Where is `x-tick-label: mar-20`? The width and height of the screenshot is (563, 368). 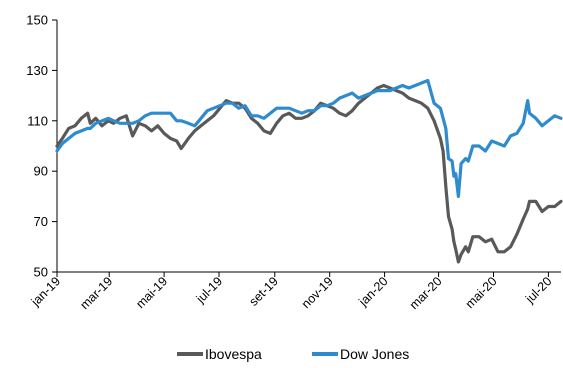 x-tick-label: mar-20 is located at coordinates (426, 293).